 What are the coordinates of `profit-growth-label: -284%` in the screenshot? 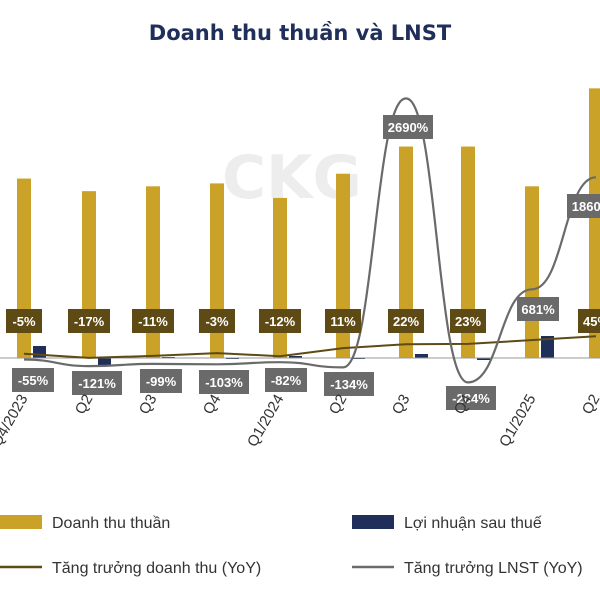 It's located at (471, 398).